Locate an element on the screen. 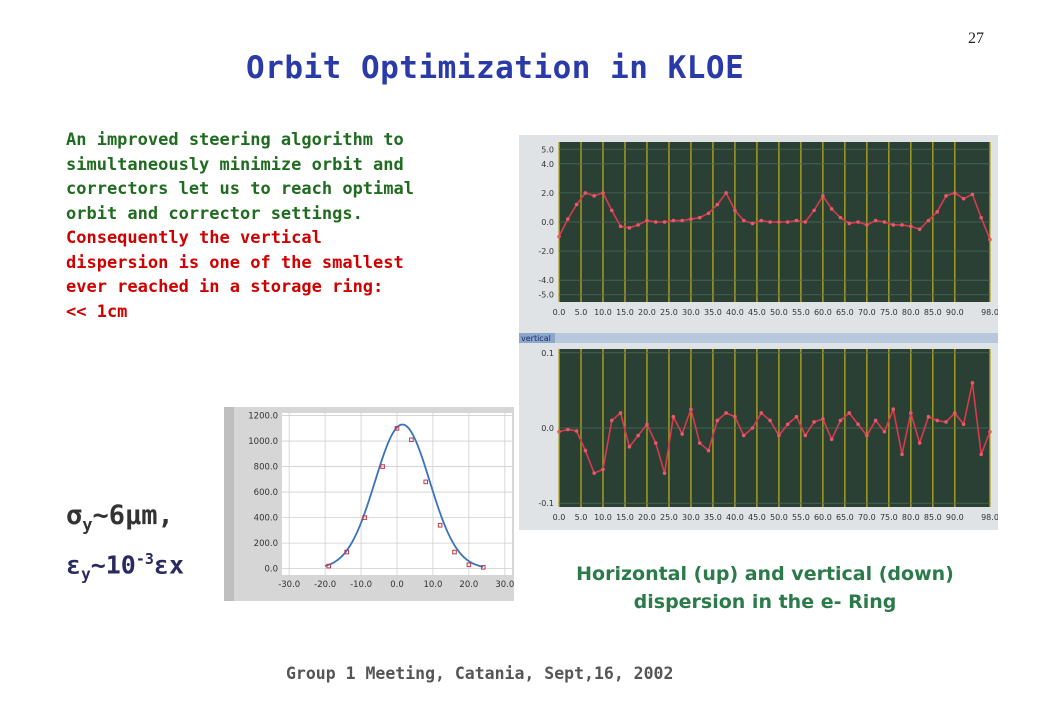 The height and width of the screenshot is (720, 1040). x-ticks: -30.0 -20.0 -10.0 0.0 10.0 20.0 30.0 is located at coordinates (396, 585).